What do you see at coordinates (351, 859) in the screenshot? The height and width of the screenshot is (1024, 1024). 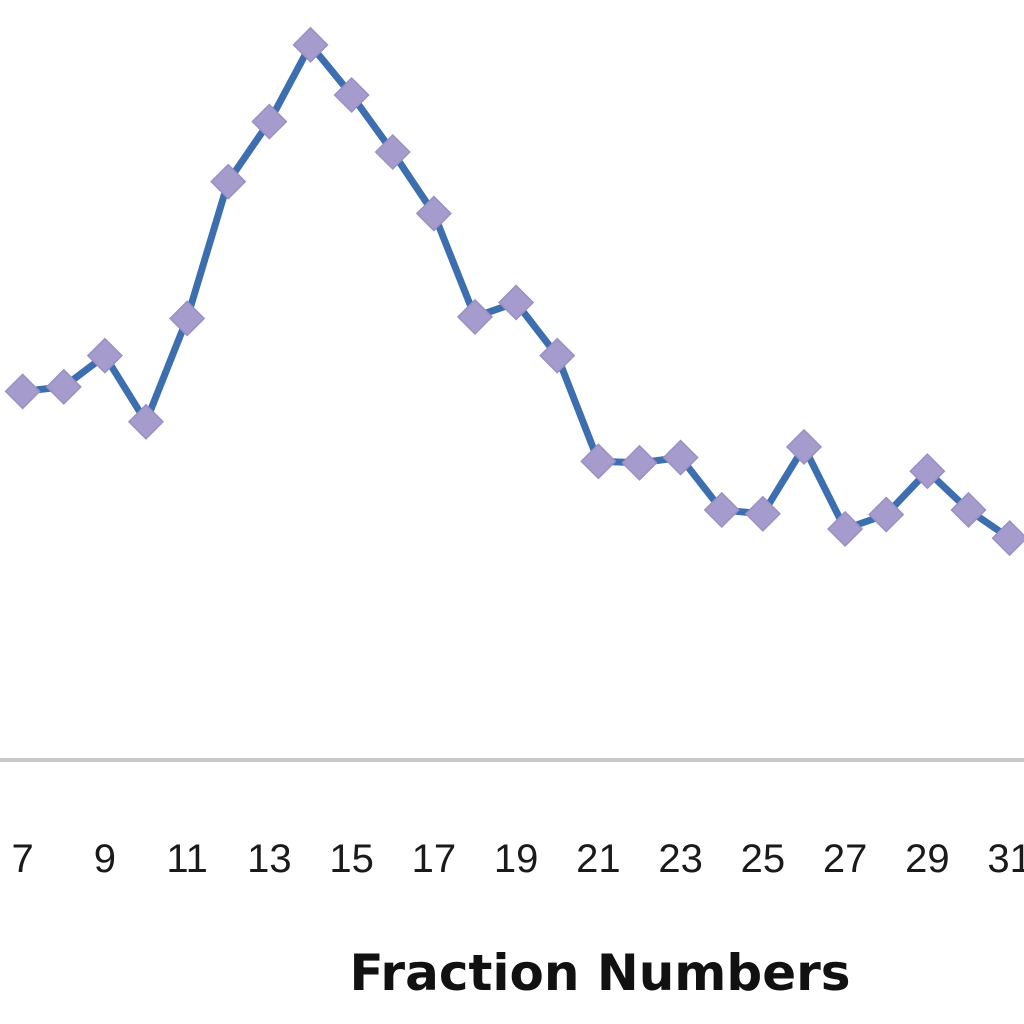 I see `x-tick-label-15: 15` at bounding box center [351, 859].